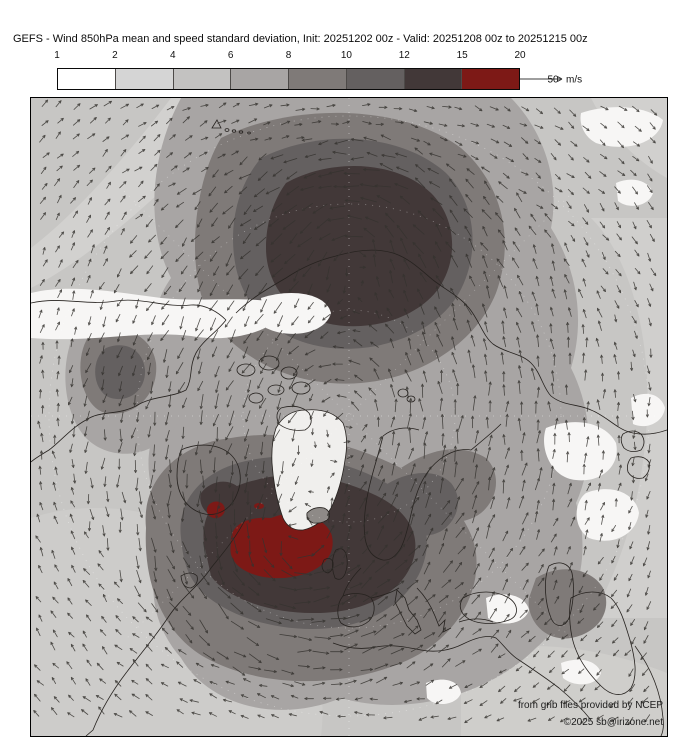 This screenshot has width=700, height=748. I want to click on colorbar-tick: 15, so click(462, 55).